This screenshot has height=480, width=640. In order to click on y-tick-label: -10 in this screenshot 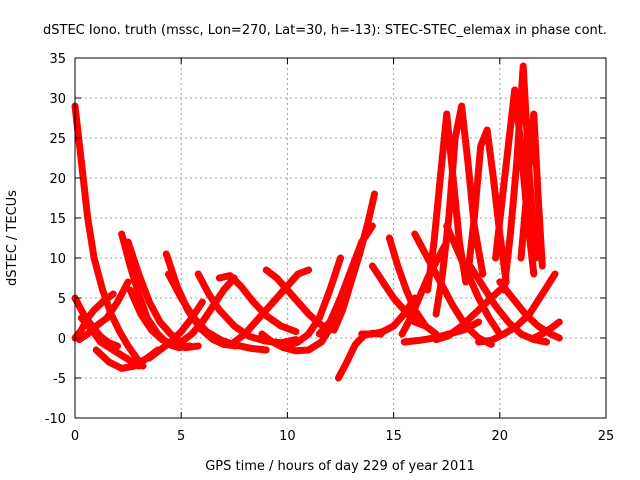, I will do `click(55, 419)`.